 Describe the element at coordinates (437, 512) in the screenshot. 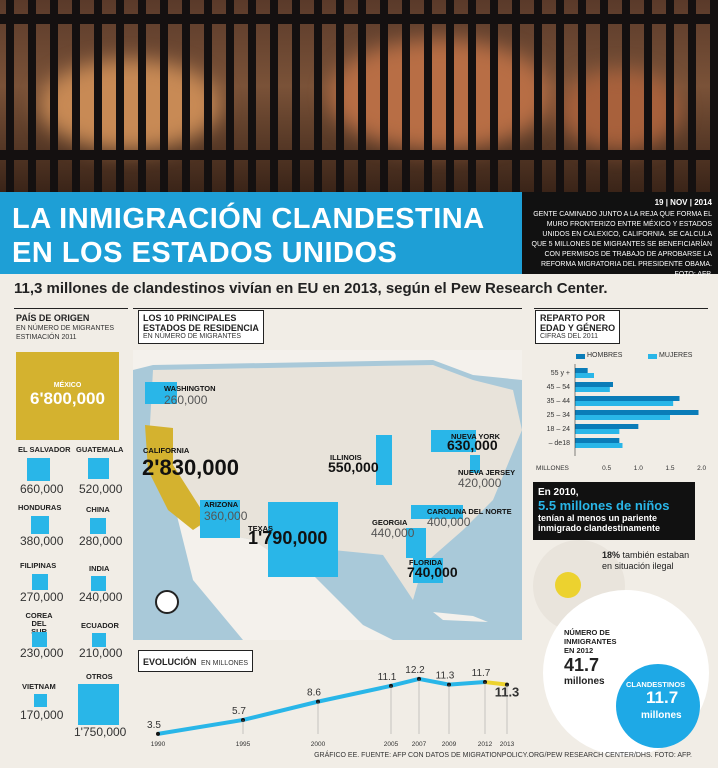

I see `state-north-carolina` at that location.